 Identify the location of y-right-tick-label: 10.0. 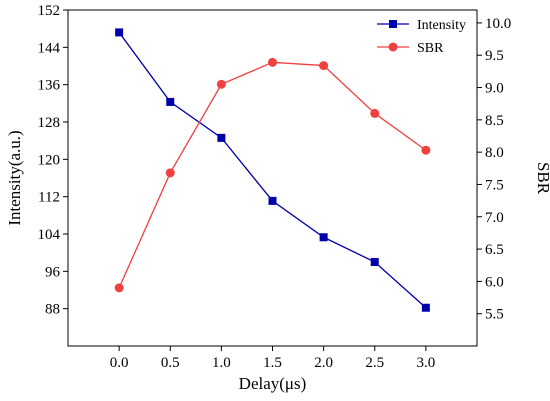
(498, 24).